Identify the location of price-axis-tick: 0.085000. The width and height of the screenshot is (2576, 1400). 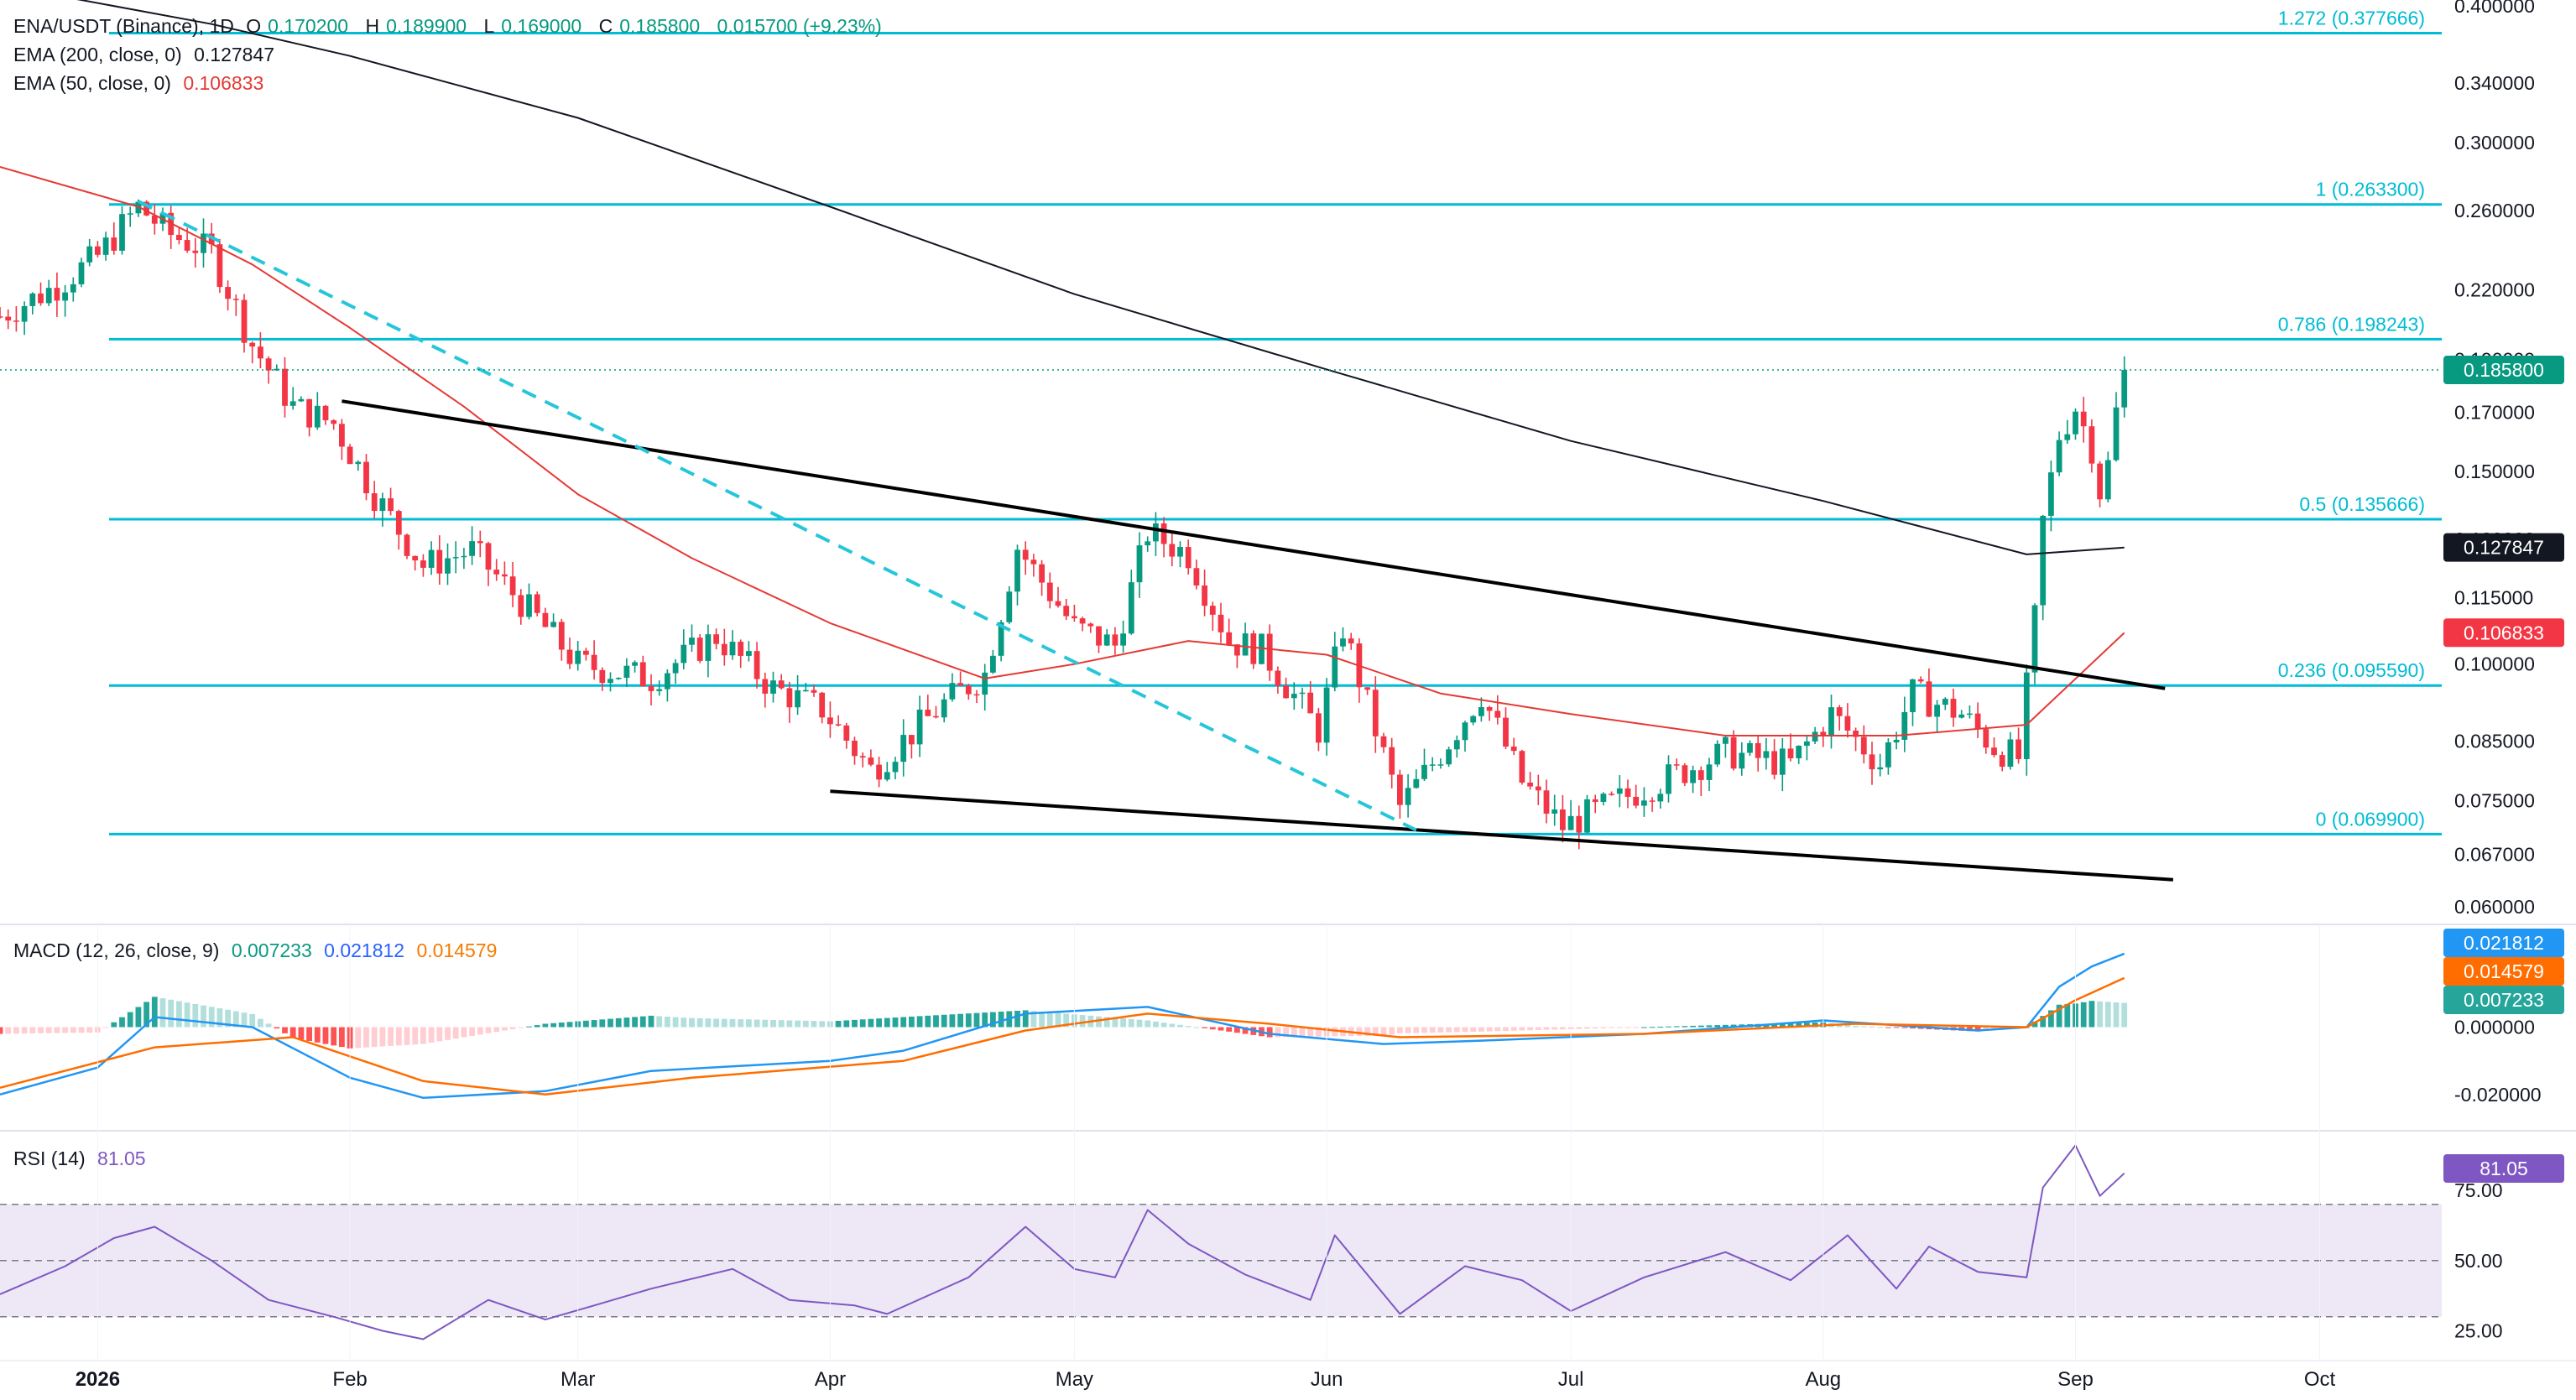
(2494, 741).